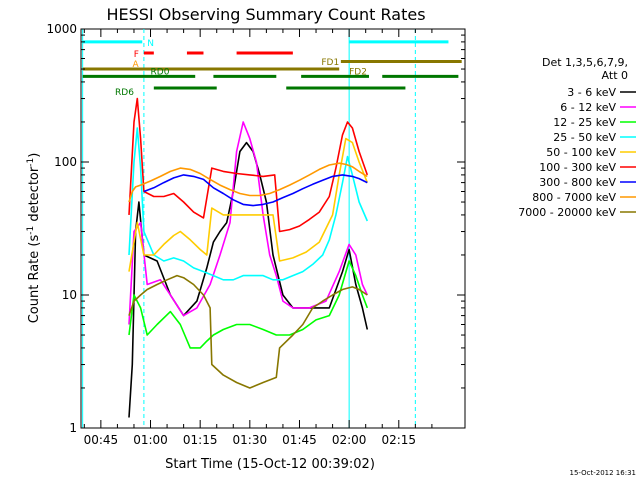  Describe the element at coordinates (272, 68) in the screenshot. I see `annotation-layer: NF FD1 FD2 RD0 RD6 A` at that location.